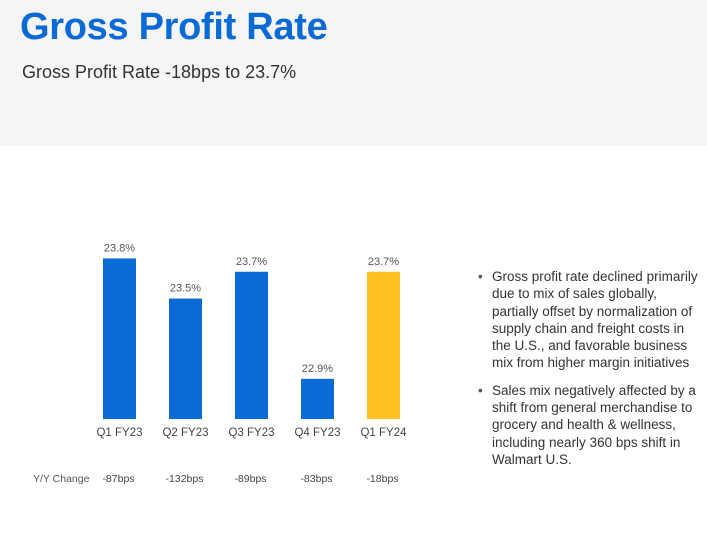  I want to click on category-label: Q1 FY24, so click(383, 433).